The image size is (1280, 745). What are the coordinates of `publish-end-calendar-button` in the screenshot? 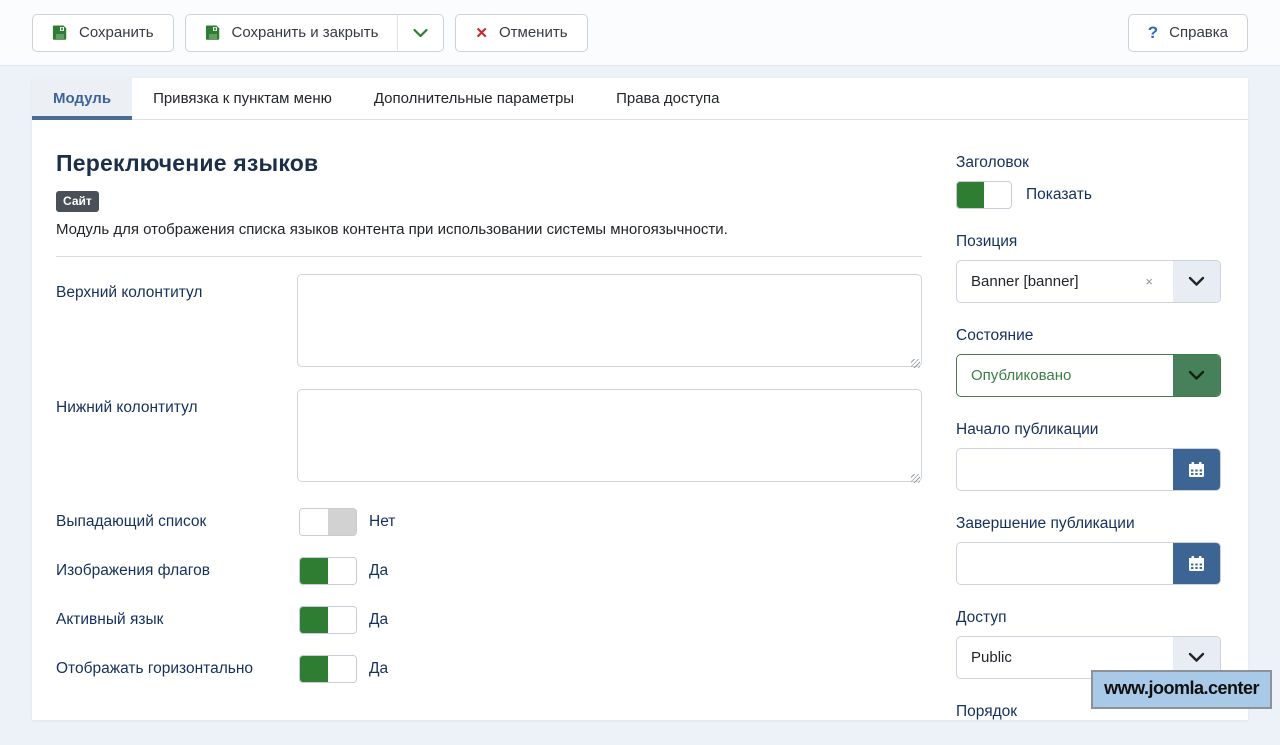 It's located at (1196, 563).